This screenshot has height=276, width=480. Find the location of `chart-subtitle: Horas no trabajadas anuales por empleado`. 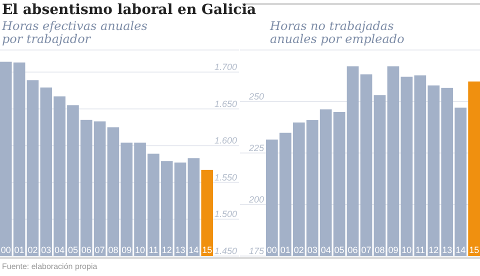

chart-subtitle: Horas no trabajadas anuales por empleado is located at coordinates (336, 32).